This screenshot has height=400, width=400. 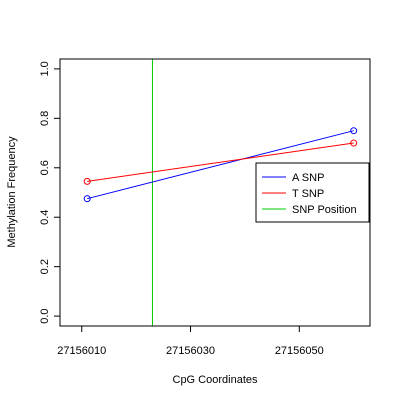 I want to click on y-tick-label: 0.8, so click(x=45, y=118).